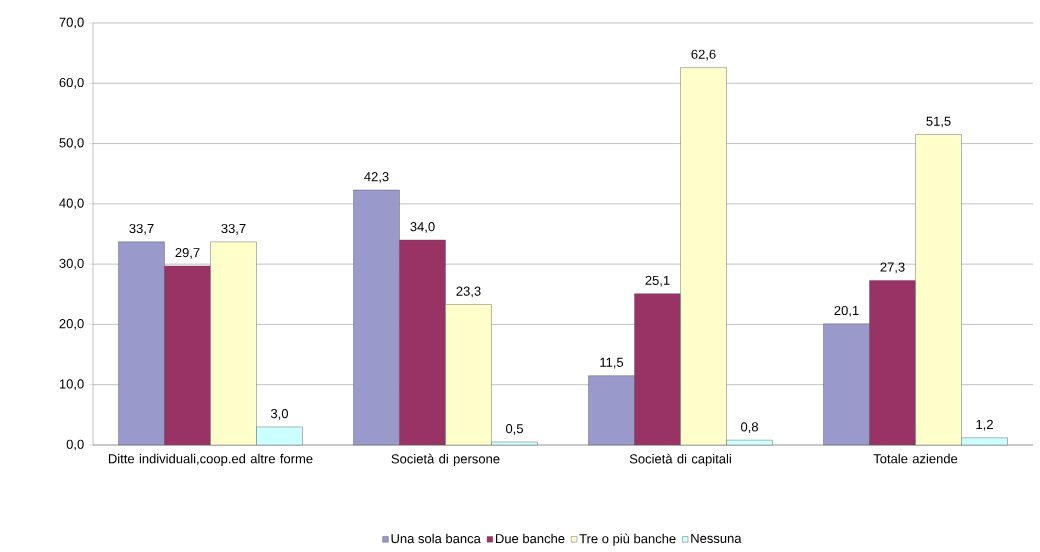  I want to click on data-label: 34,0, so click(422, 227).